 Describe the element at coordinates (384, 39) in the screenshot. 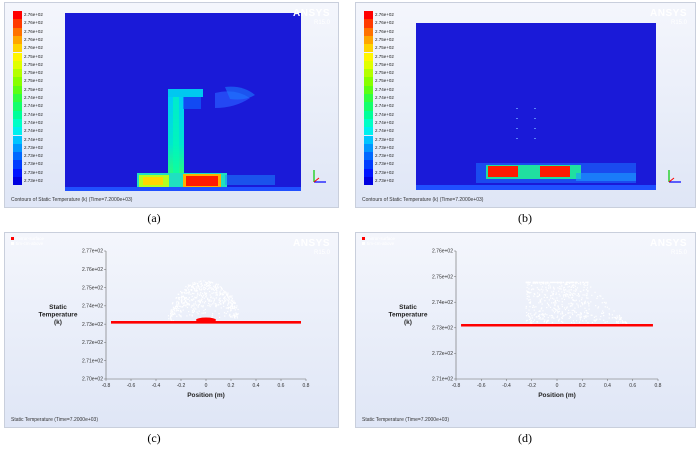

I see `legend-label: 2.75e+02` at that location.